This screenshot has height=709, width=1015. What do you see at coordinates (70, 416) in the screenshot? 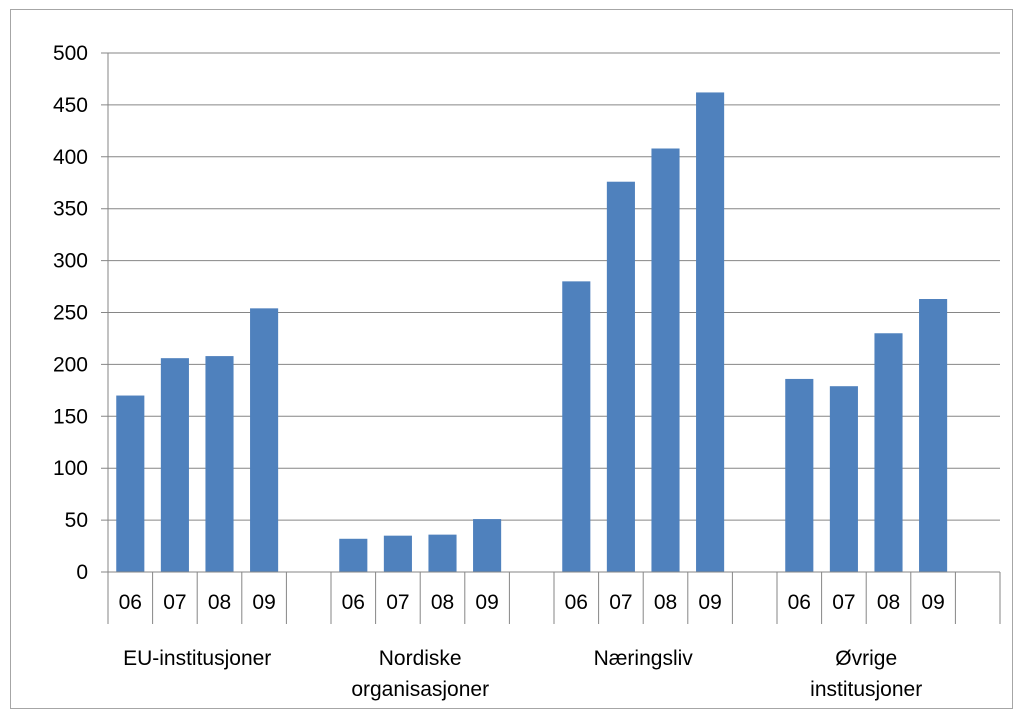
I see `y-tick-label: 150` at bounding box center [70, 416].